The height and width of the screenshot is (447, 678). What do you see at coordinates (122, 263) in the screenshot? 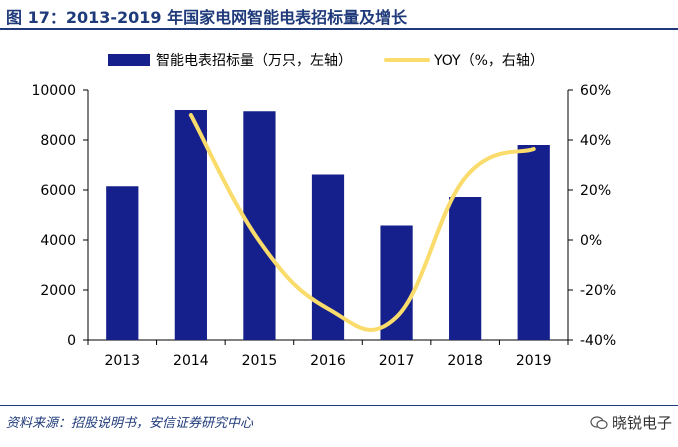
I see `bar-2013` at bounding box center [122, 263].